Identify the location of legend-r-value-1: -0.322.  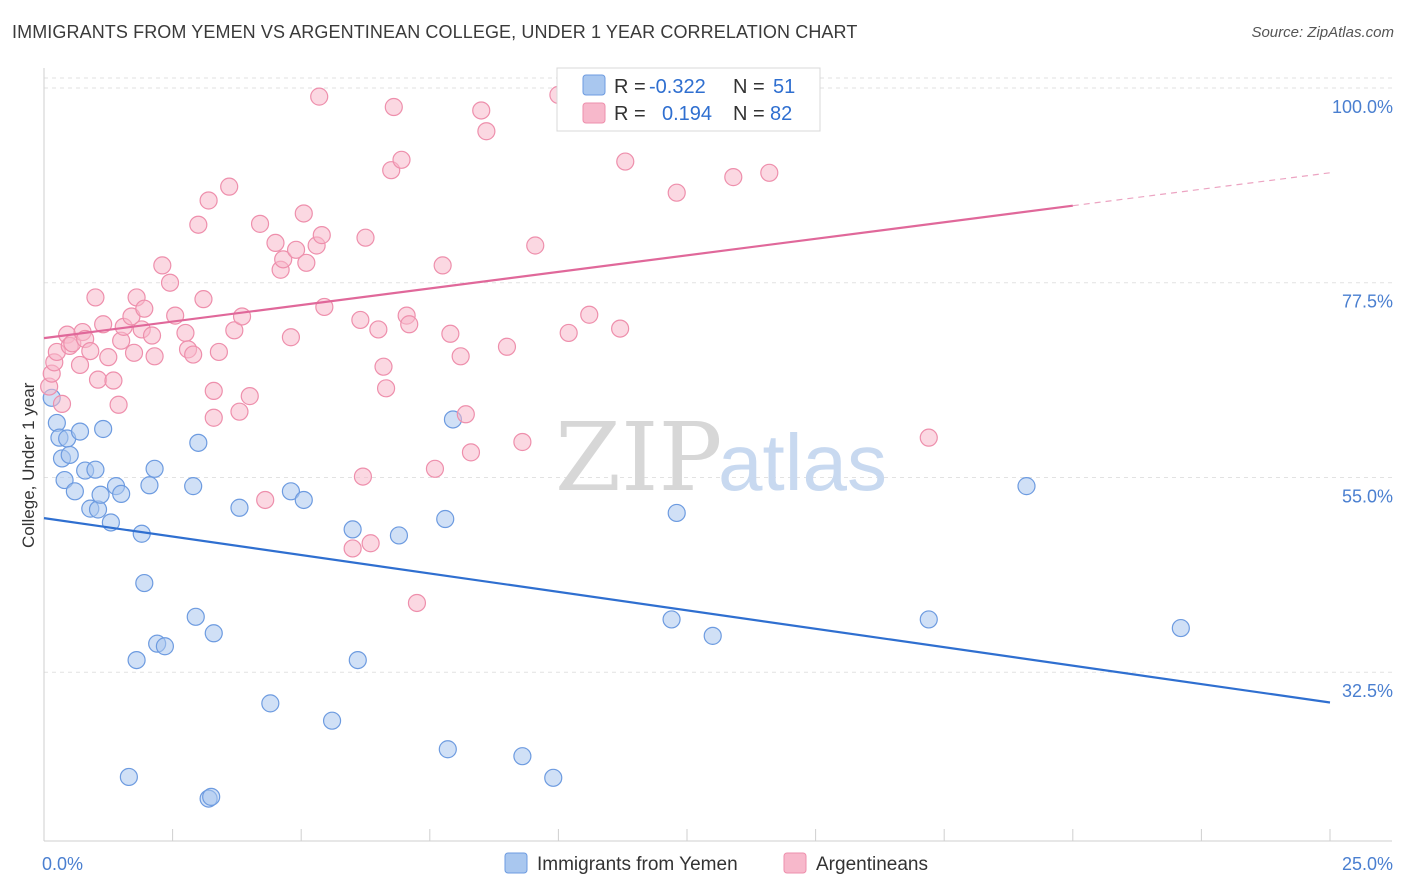
(677, 87).